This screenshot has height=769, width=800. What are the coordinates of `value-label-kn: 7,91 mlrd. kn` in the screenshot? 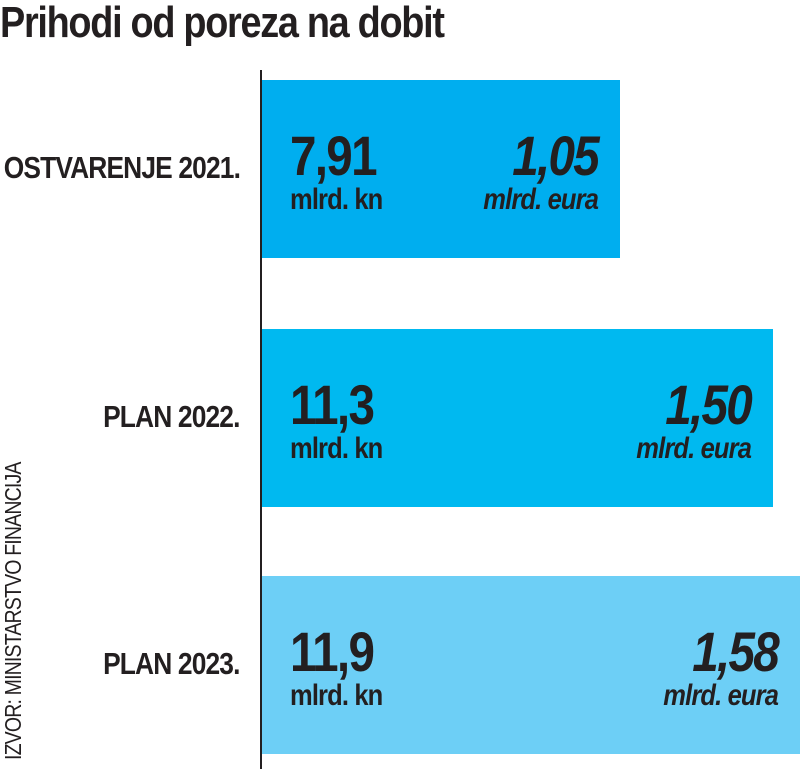 It's located at (344, 172).